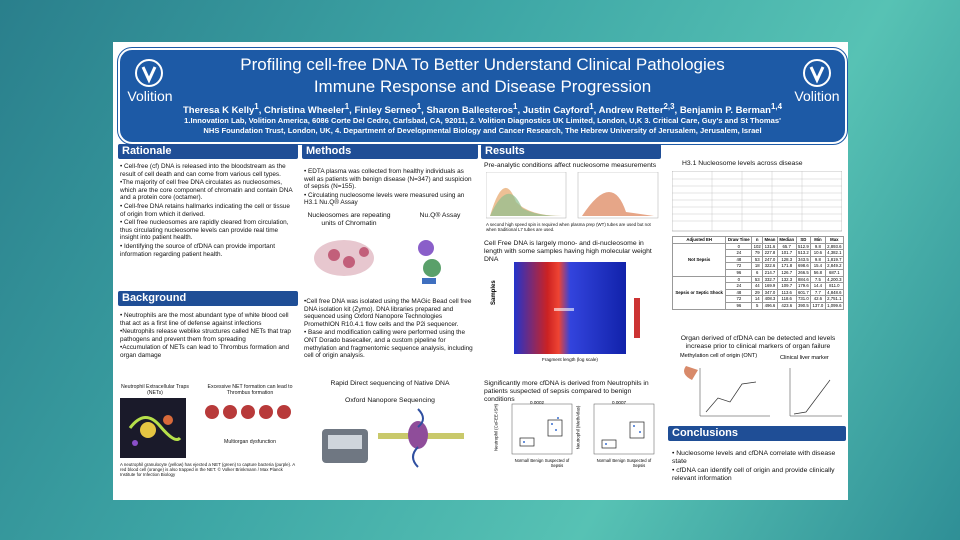  Describe the element at coordinates (818, 292) in the screenshot. I see `table-cell: 7.7` at that location.